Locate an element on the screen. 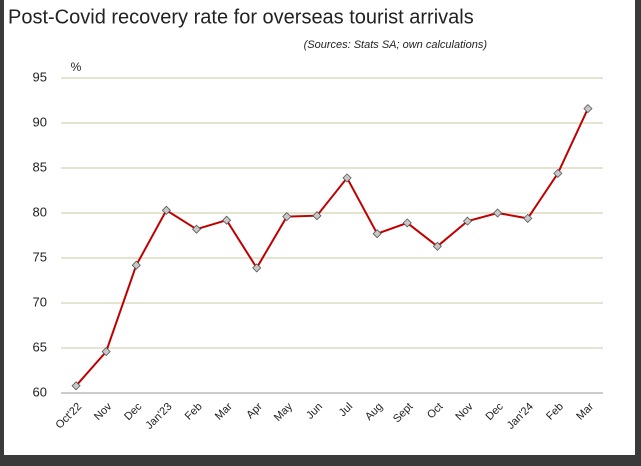 The image size is (641, 466). y-tick-label: 75 is located at coordinates (40, 256).